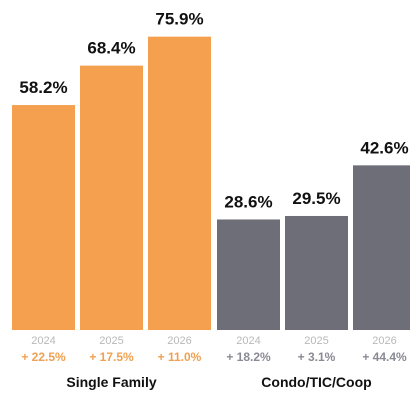 This screenshot has width=410, height=394. Describe the element at coordinates (43, 357) in the screenshot. I see `change-label: + 22.5%` at that location.